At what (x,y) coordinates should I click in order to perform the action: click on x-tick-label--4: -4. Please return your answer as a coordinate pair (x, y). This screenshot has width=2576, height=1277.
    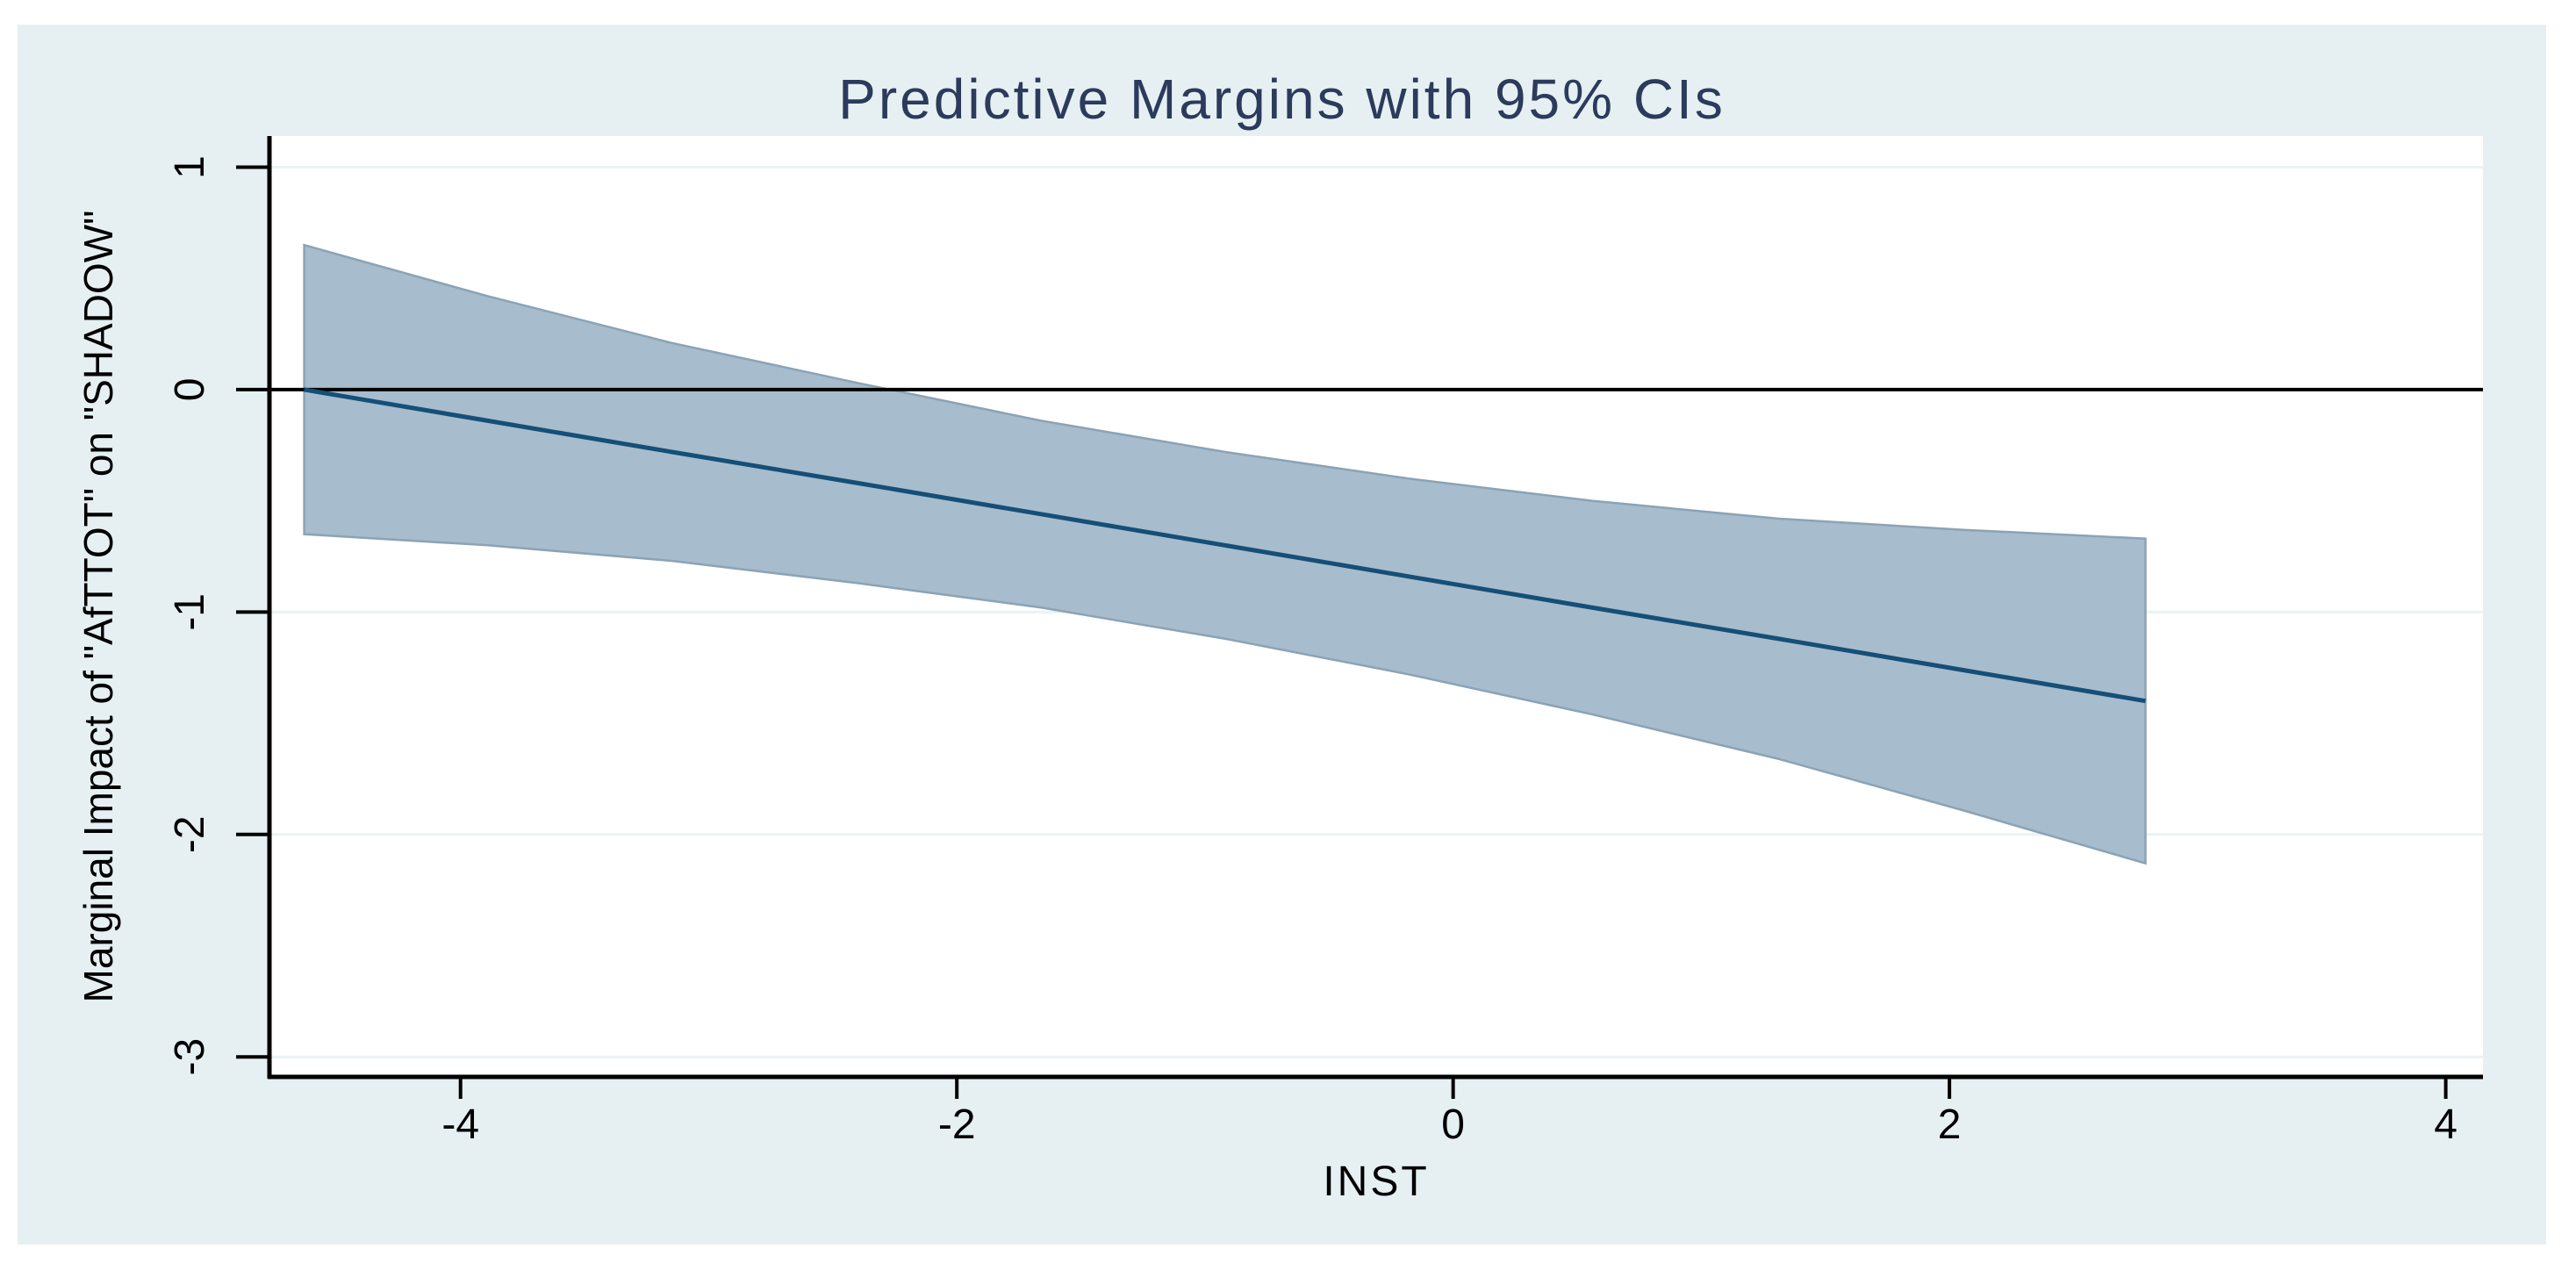
    Looking at the image, I should click on (460, 1124).